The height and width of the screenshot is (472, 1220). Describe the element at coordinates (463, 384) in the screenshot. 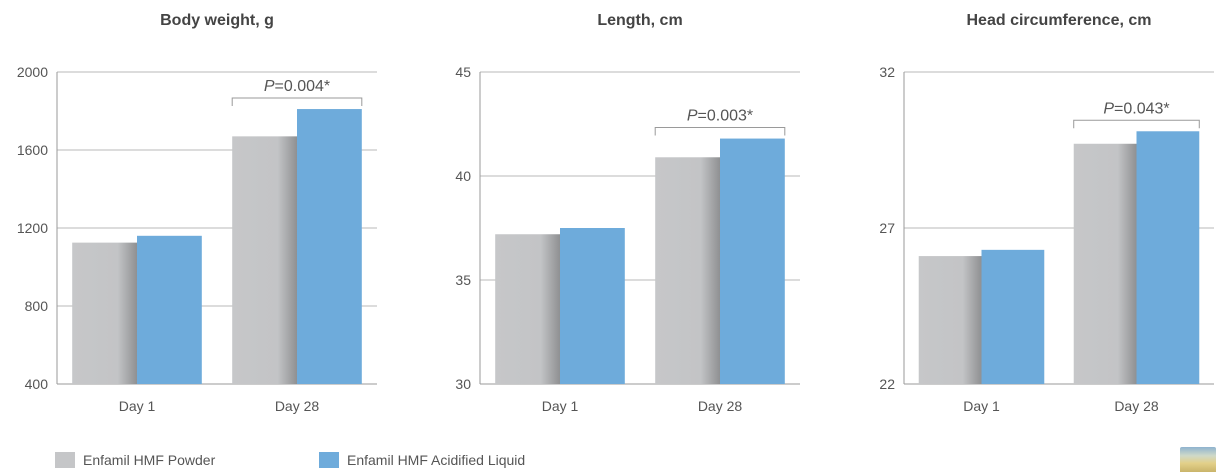

I see `chart-2-ytick-label: 30` at that location.